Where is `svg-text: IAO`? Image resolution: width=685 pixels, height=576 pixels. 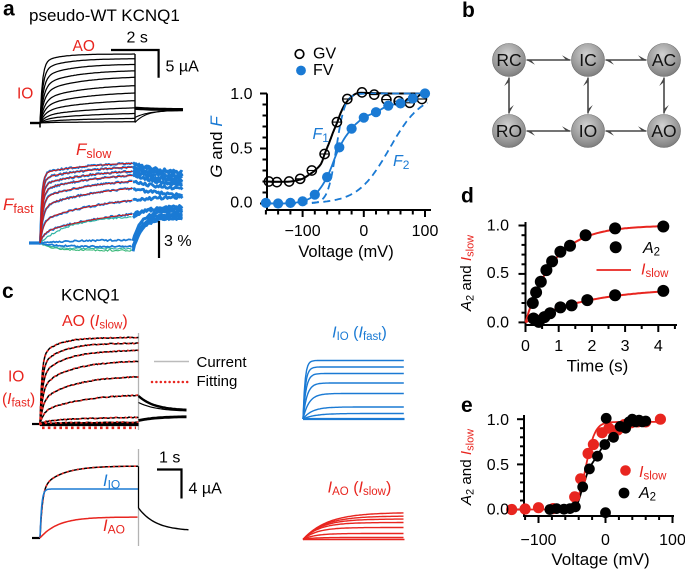
svg-text: IAO is located at coordinates (114, 527).